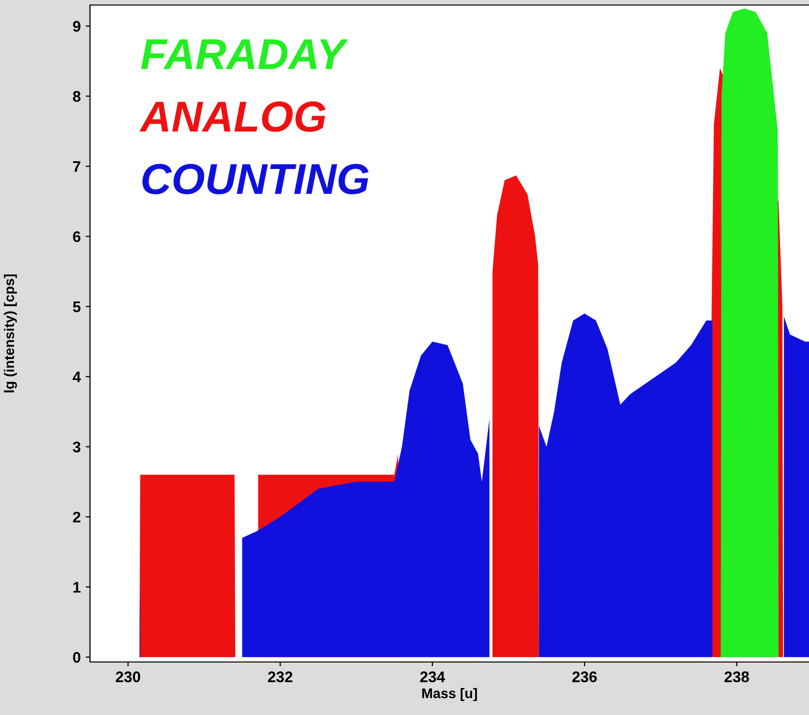 The height and width of the screenshot is (715, 809). I want to click on x-tick-label: 232, so click(280, 676).